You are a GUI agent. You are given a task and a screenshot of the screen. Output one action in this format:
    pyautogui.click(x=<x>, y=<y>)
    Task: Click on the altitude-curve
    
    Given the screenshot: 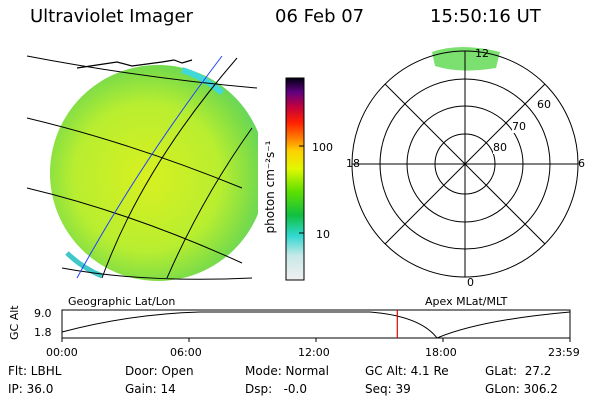 What is the action you would take?
    pyautogui.click(x=316, y=325)
    